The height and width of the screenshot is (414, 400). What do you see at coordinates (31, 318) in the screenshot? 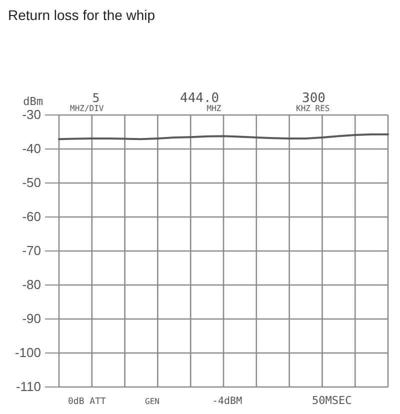
I see `y-tick-label: -90` at bounding box center [31, 318].